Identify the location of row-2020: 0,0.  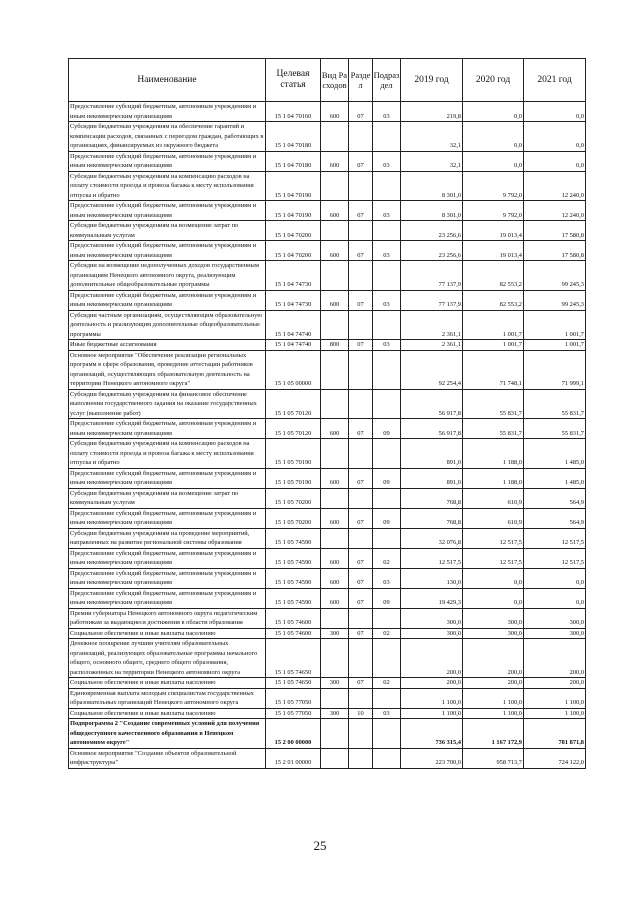
(493, 111).